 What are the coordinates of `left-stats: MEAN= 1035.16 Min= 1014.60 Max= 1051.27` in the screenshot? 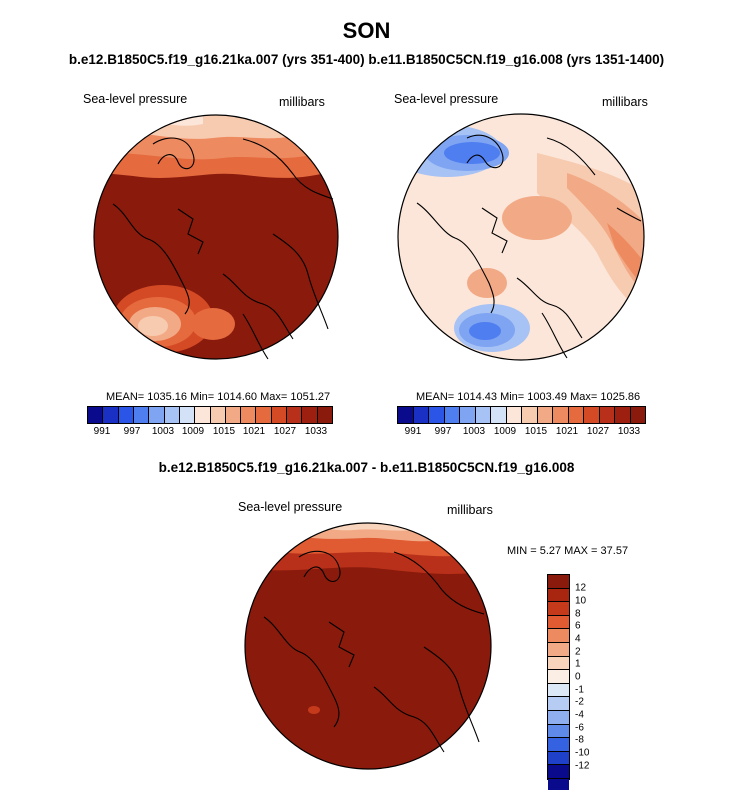 It's located at (218, 397).